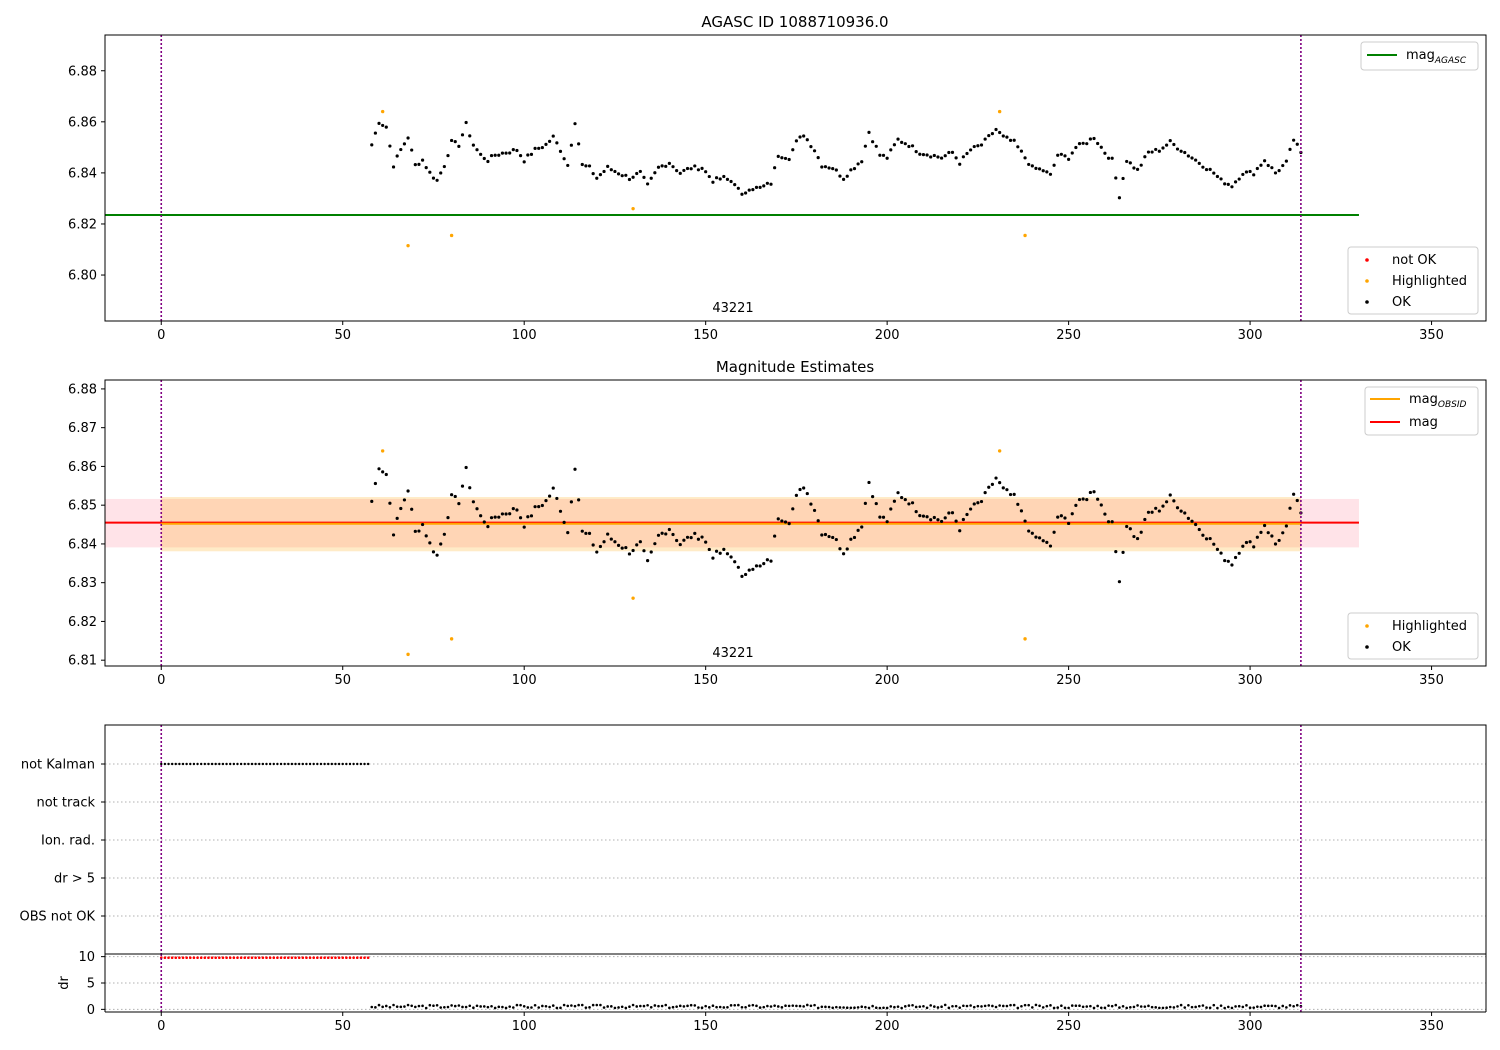  I want to click on x-tick-label: 0, so click(161, 335).